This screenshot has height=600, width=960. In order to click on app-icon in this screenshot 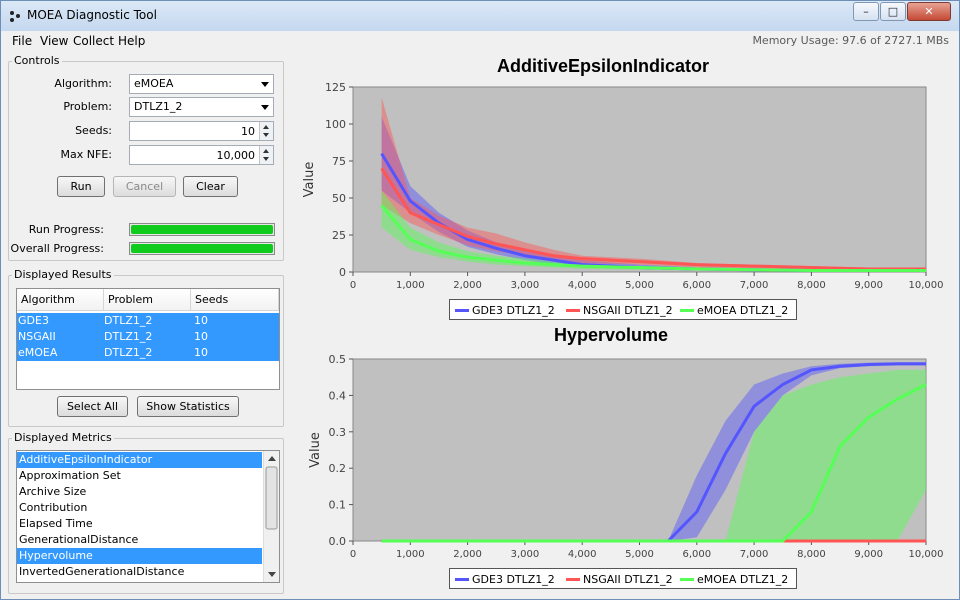, I will do `click(15, 16)`.